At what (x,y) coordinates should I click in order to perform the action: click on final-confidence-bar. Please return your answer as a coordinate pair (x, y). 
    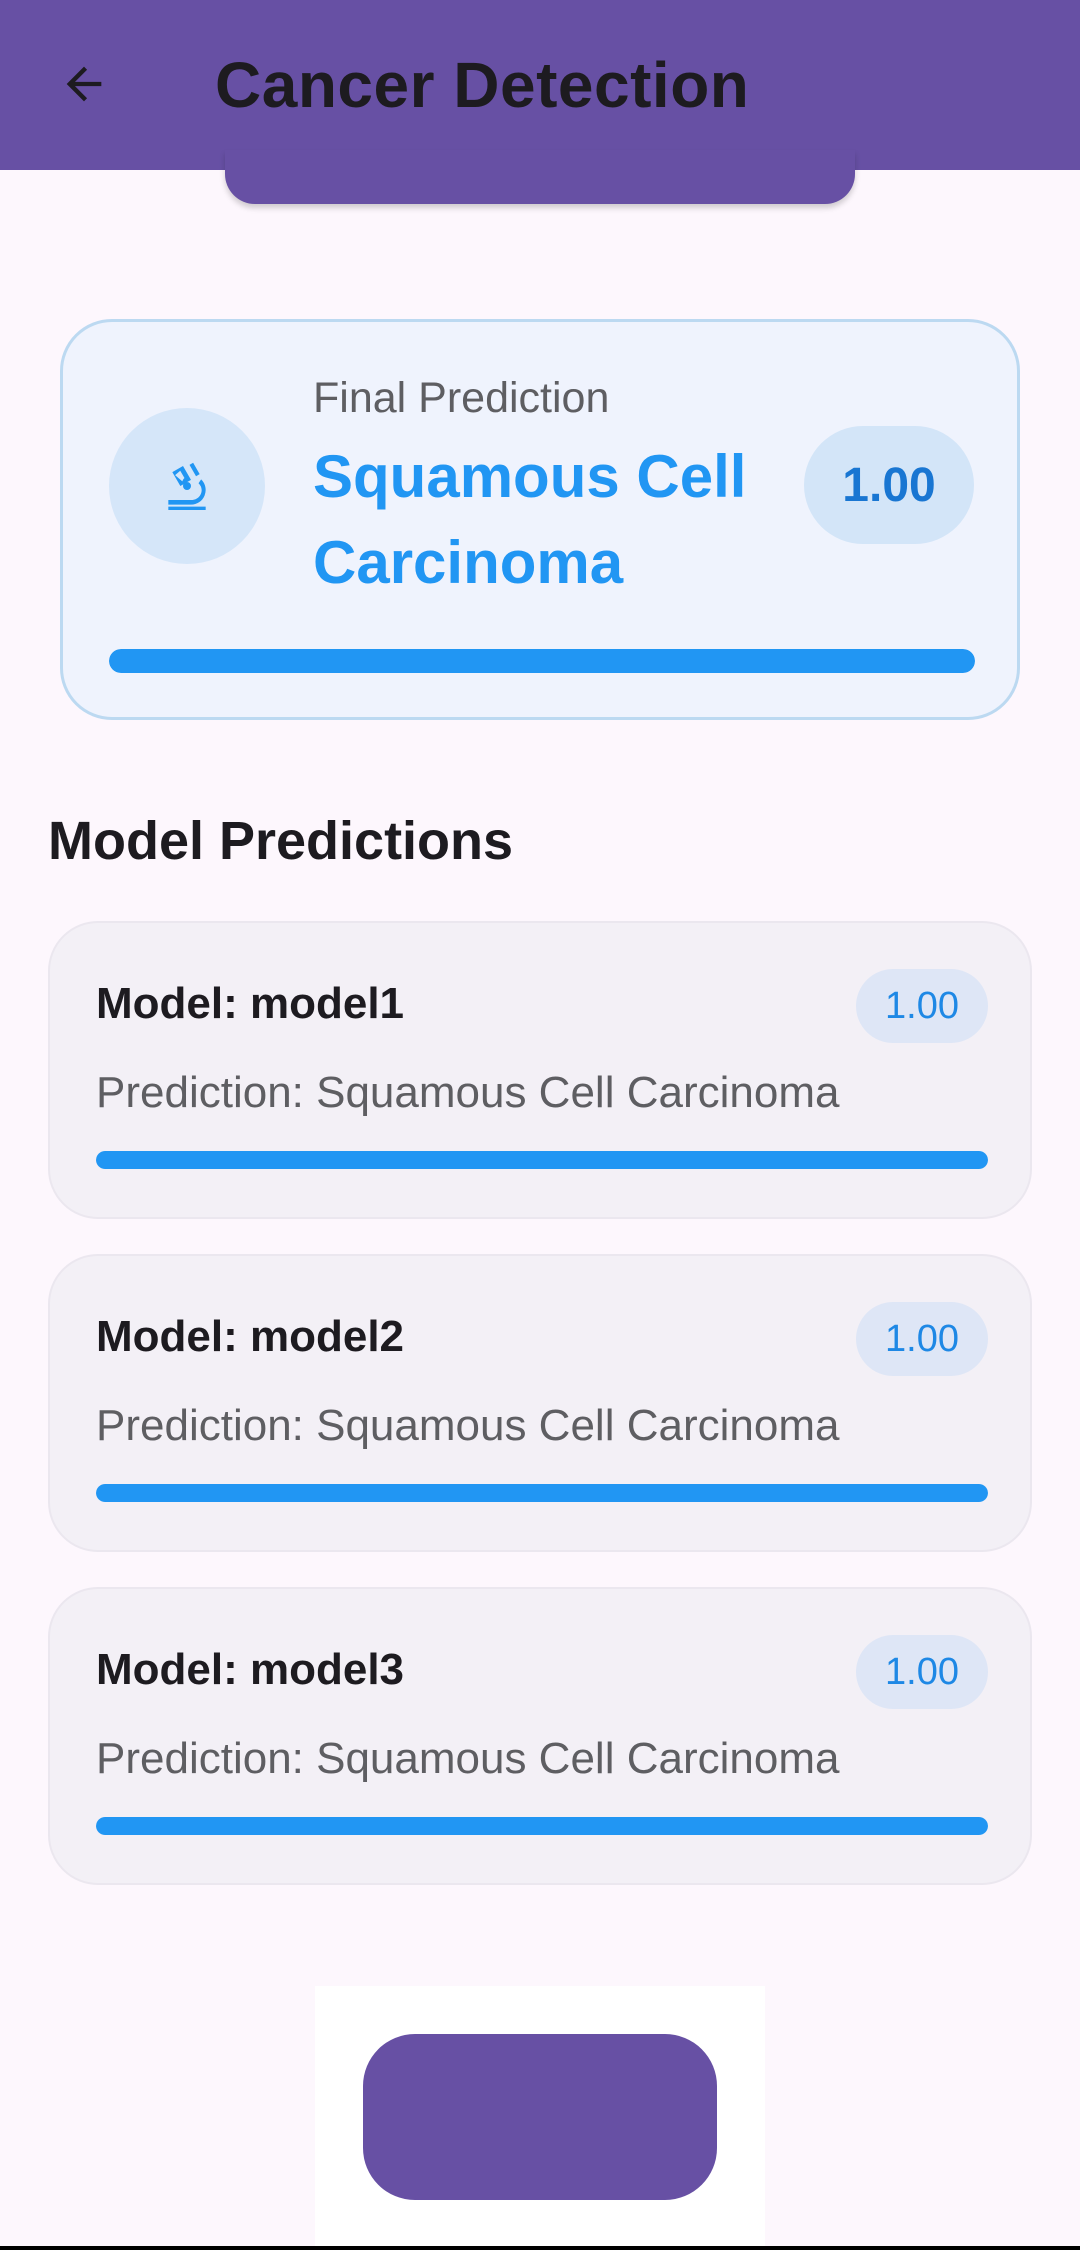
    Looking at the image, I should click on (542, 661).